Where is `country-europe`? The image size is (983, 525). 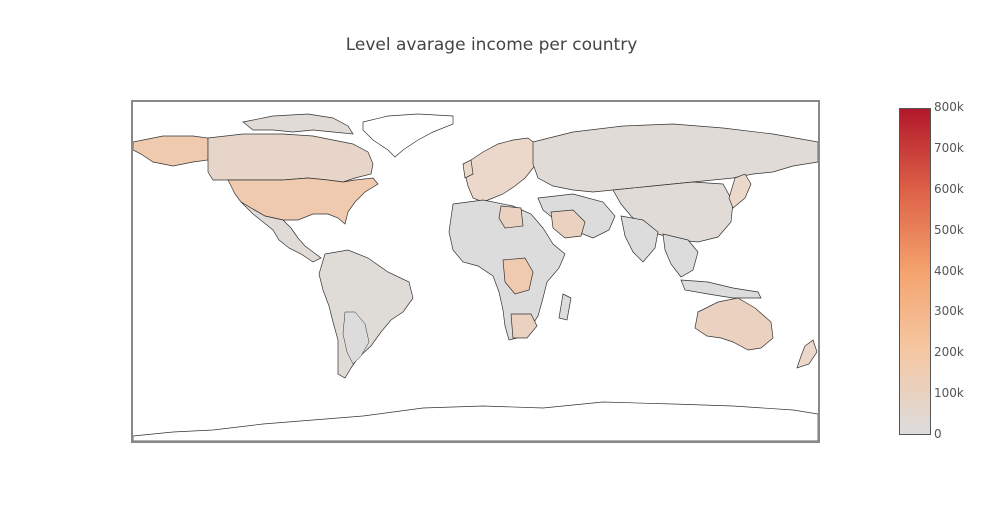 country-europe is located at coordinates (501, 170).